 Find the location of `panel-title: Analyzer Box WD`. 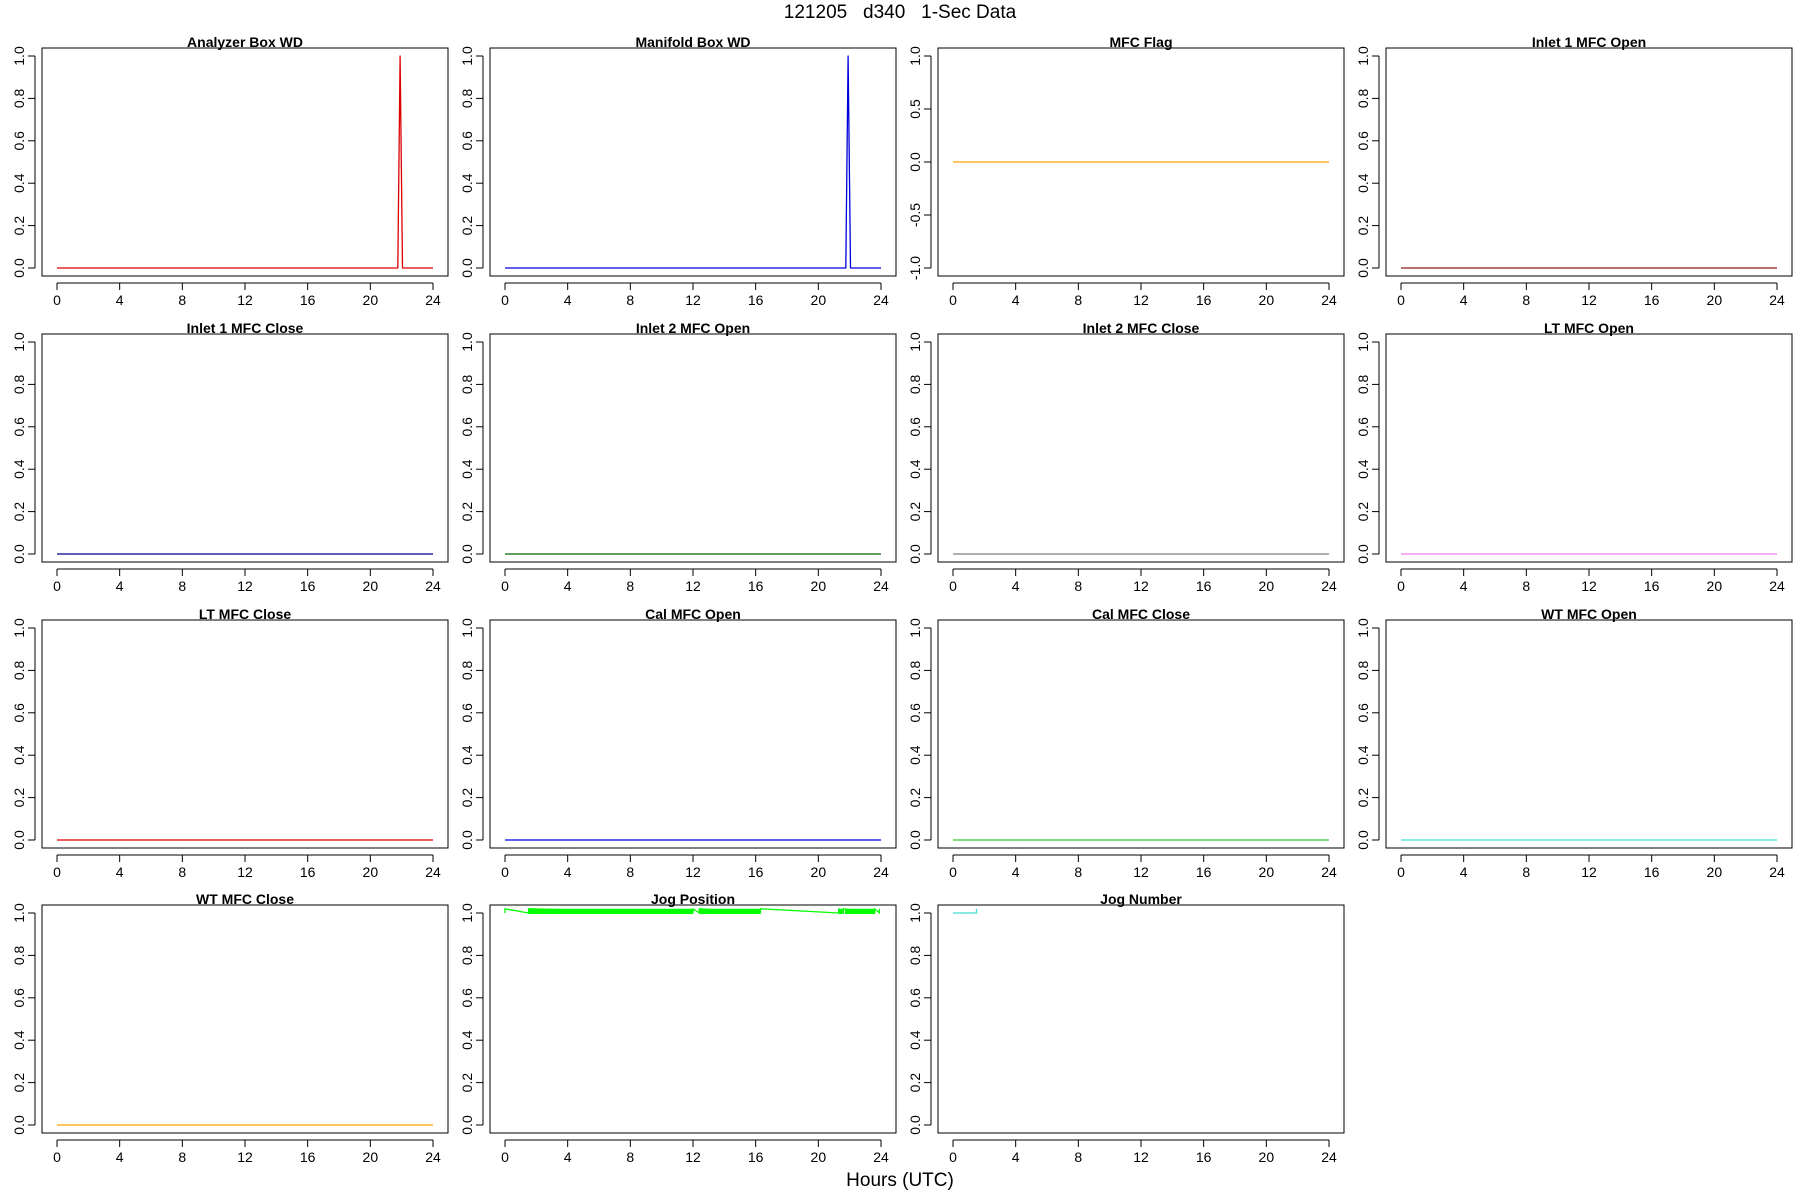

panel-title: Analyzer Box WD is located at coordinates (245, 42).